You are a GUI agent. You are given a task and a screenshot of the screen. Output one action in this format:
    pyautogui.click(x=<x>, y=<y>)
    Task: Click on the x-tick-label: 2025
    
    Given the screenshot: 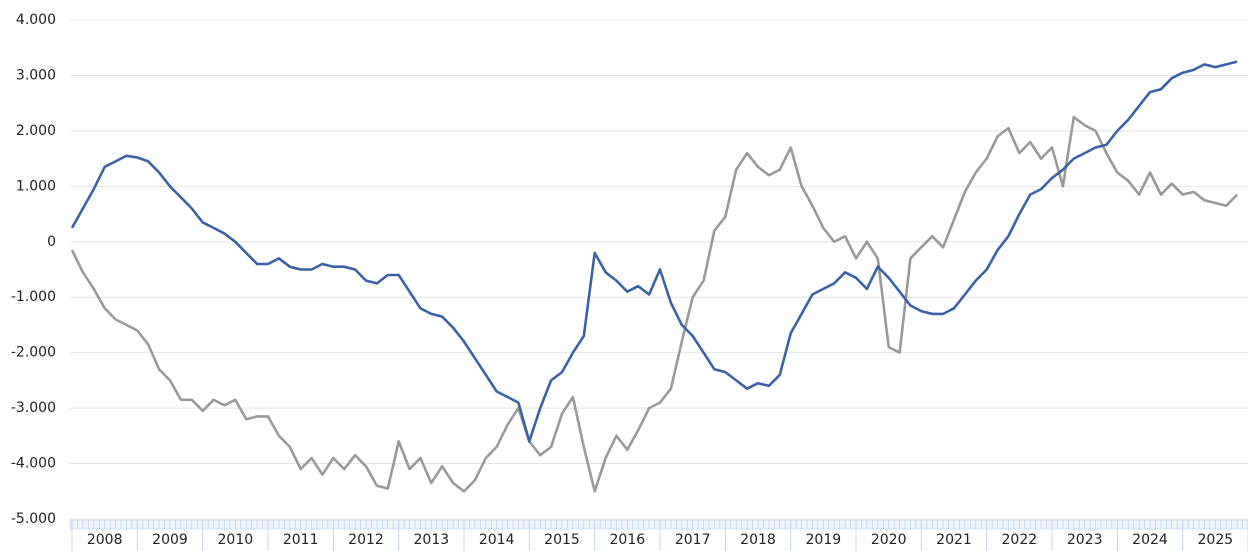 What is the action you would take?
    pyautogui.click(x=1216, y=540)
    